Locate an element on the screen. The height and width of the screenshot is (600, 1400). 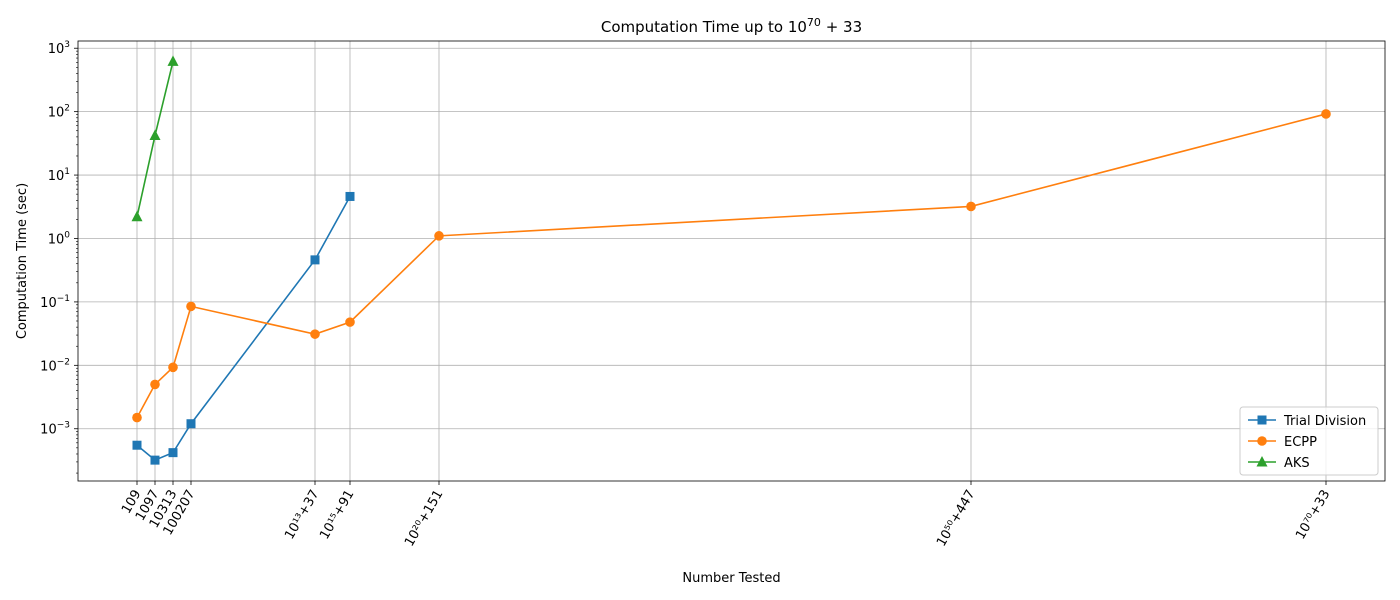
legend-label: AKS is located at coordinates (1297, 463).